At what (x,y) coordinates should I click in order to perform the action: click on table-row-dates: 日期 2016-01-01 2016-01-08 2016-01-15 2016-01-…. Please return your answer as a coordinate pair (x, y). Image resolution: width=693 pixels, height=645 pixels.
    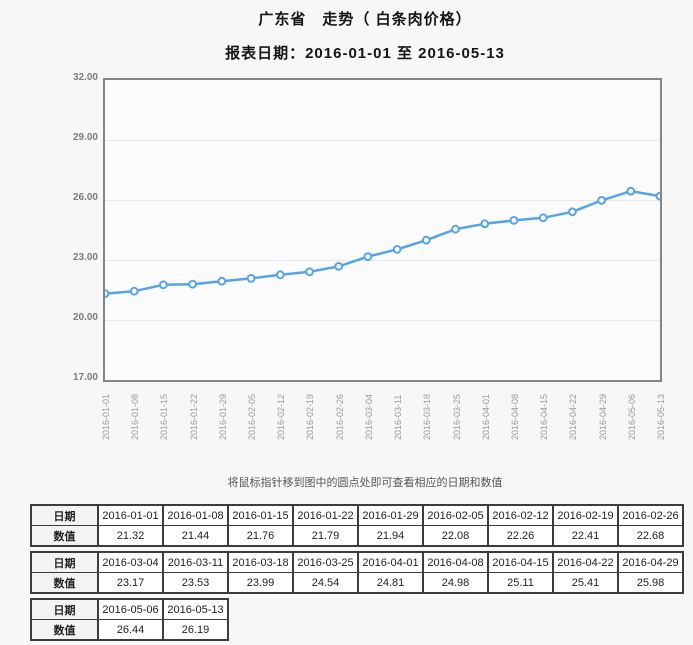
    Looking at the image, I should click on (357, 515).